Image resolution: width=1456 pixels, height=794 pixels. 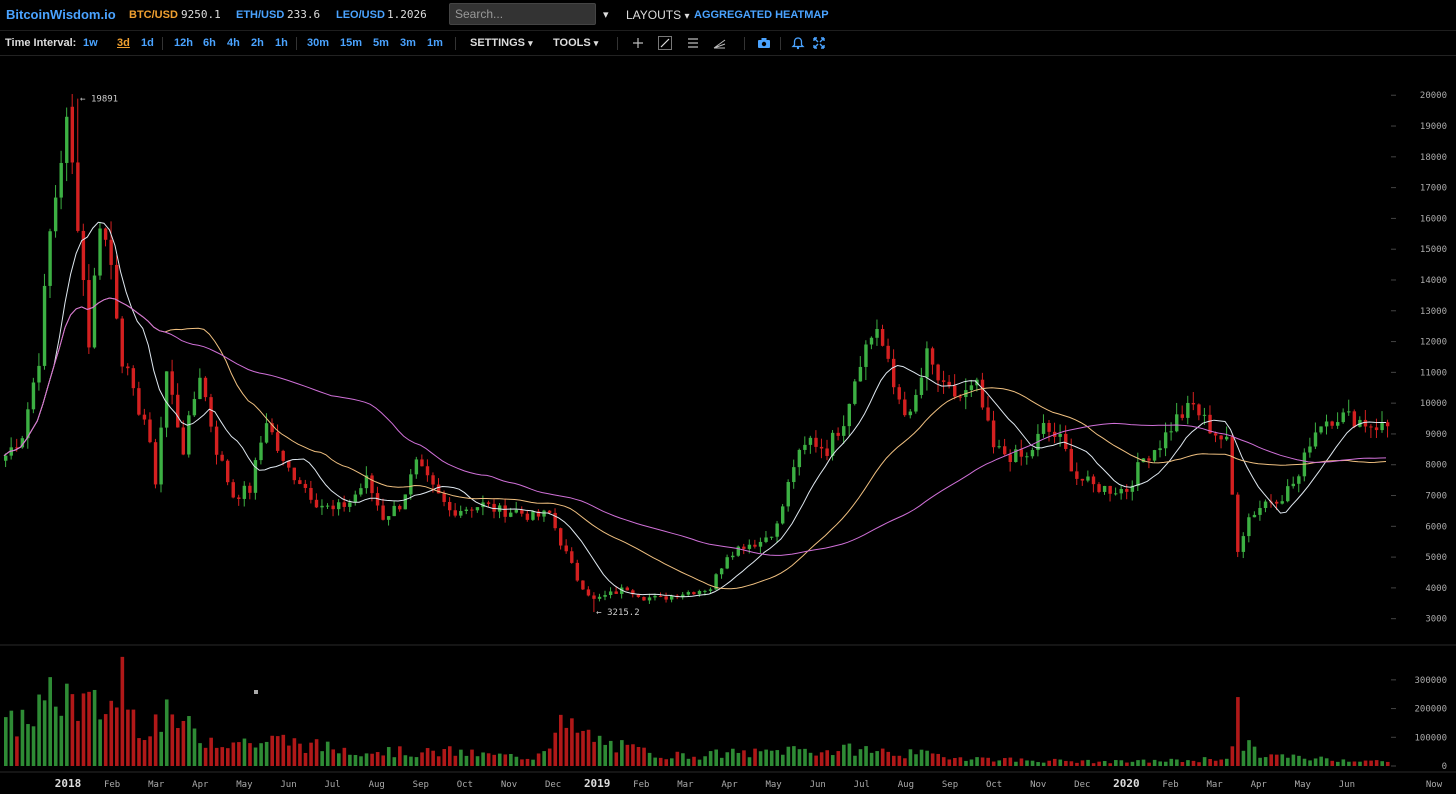 What do you see at coordinates (575, 43) in the screenshot?
I see `tools-menu: TOOLS ▾` at bounding box center [575, 43].